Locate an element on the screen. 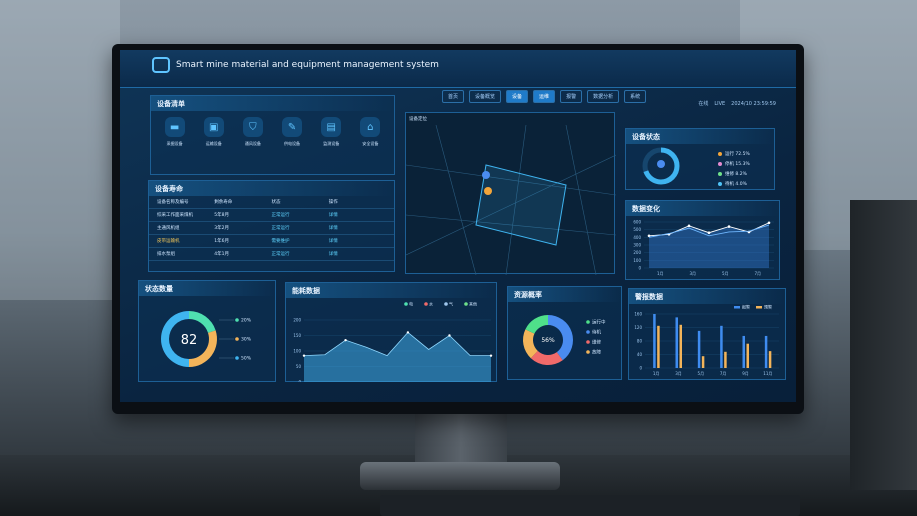  home-icon: ⌂ is located at coordinates (370, 127).